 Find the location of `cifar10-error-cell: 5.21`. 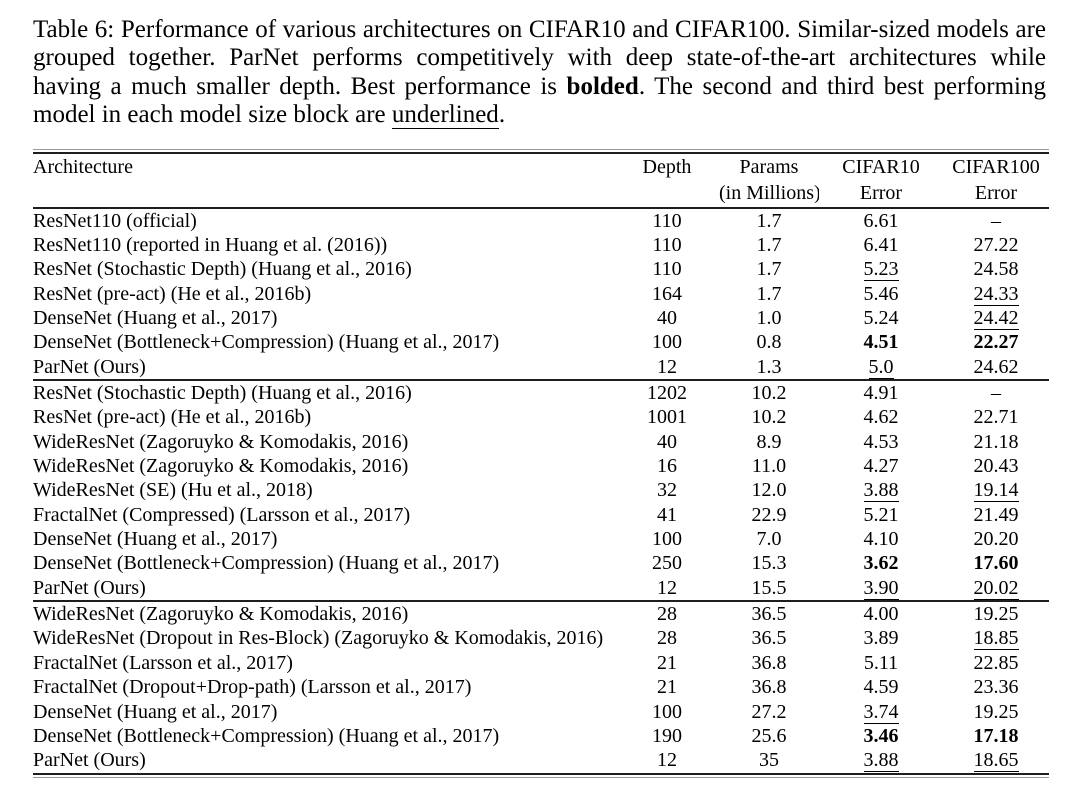

cifar10-error-cell: 5.21 is located at coordinates (881, 514).